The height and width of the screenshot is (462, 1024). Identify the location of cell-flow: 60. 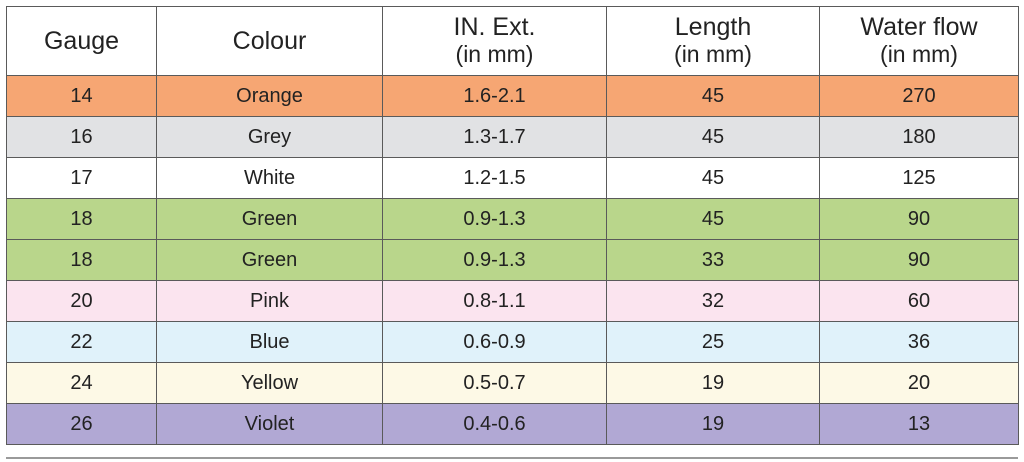
(919, 301).